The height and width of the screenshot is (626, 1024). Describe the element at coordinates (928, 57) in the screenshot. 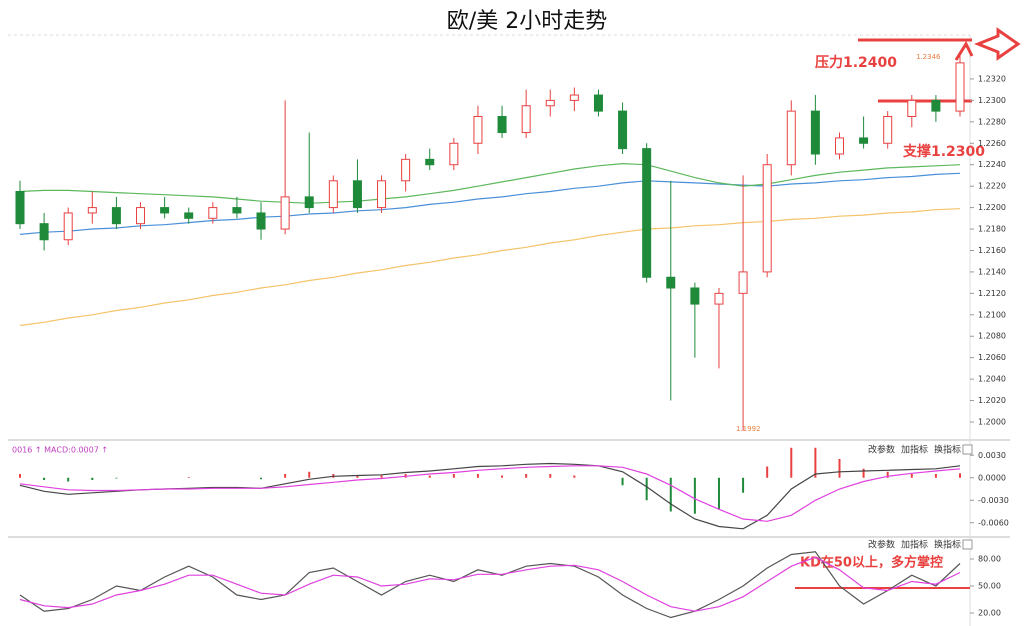

I see `high-label: 1.2346` at that location.